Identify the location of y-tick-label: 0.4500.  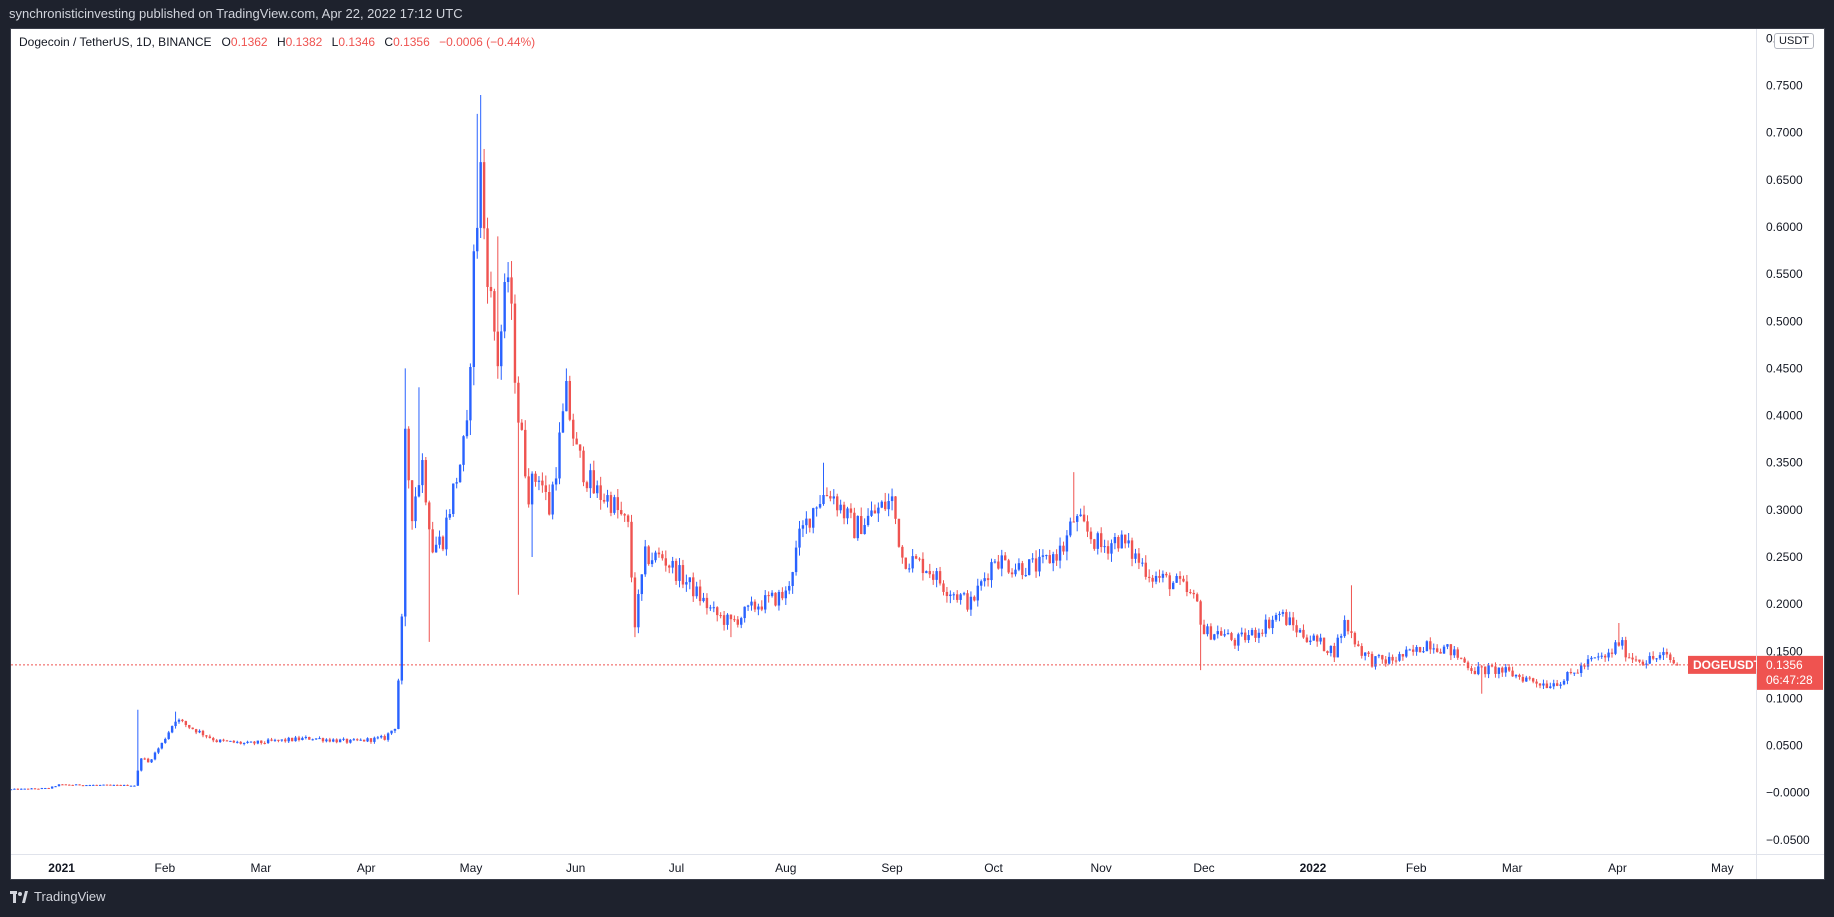
(1784, 368).